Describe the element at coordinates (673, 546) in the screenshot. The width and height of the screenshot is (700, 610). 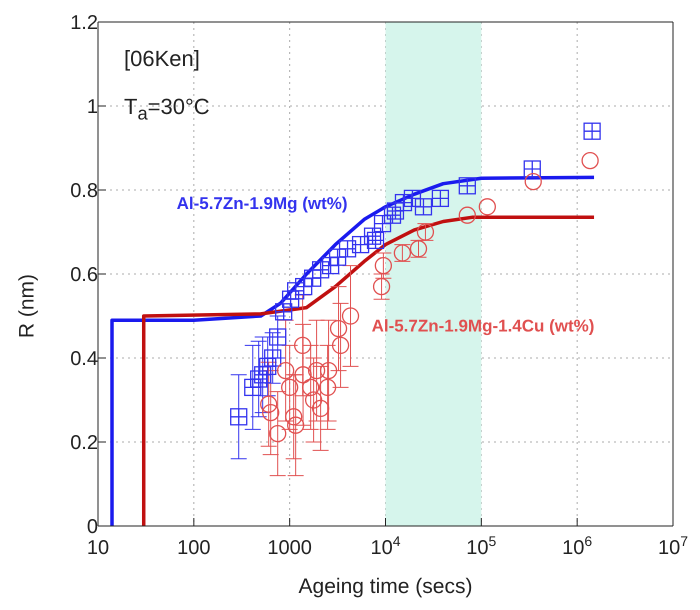
I see `x-tick-label: 10$^{7}$` at that location.